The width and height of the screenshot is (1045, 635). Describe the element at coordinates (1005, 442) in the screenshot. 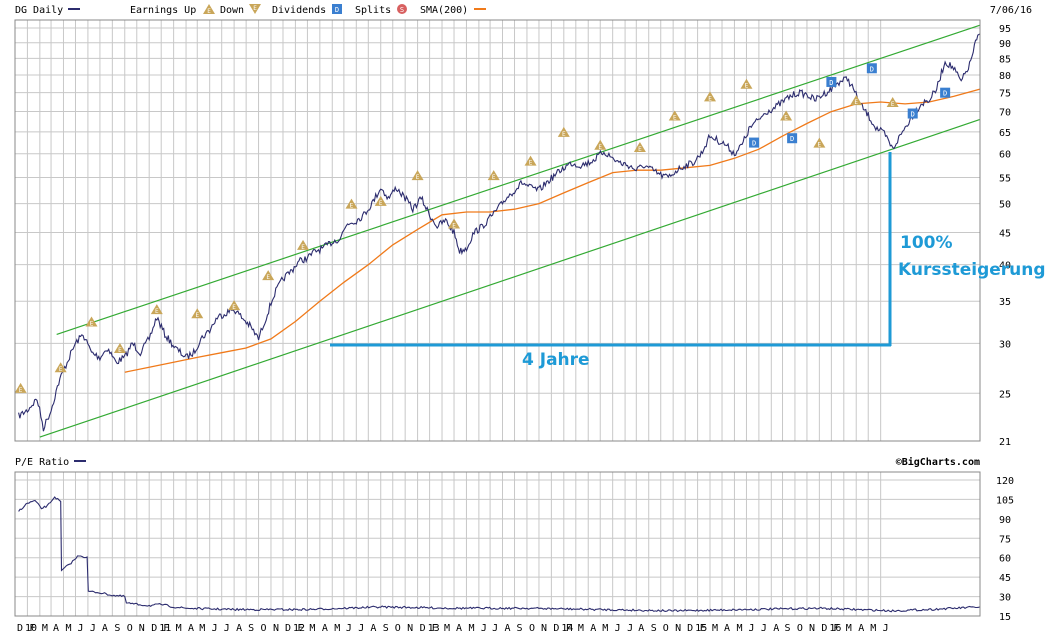

I see `y-tick-label: 21` at that location.